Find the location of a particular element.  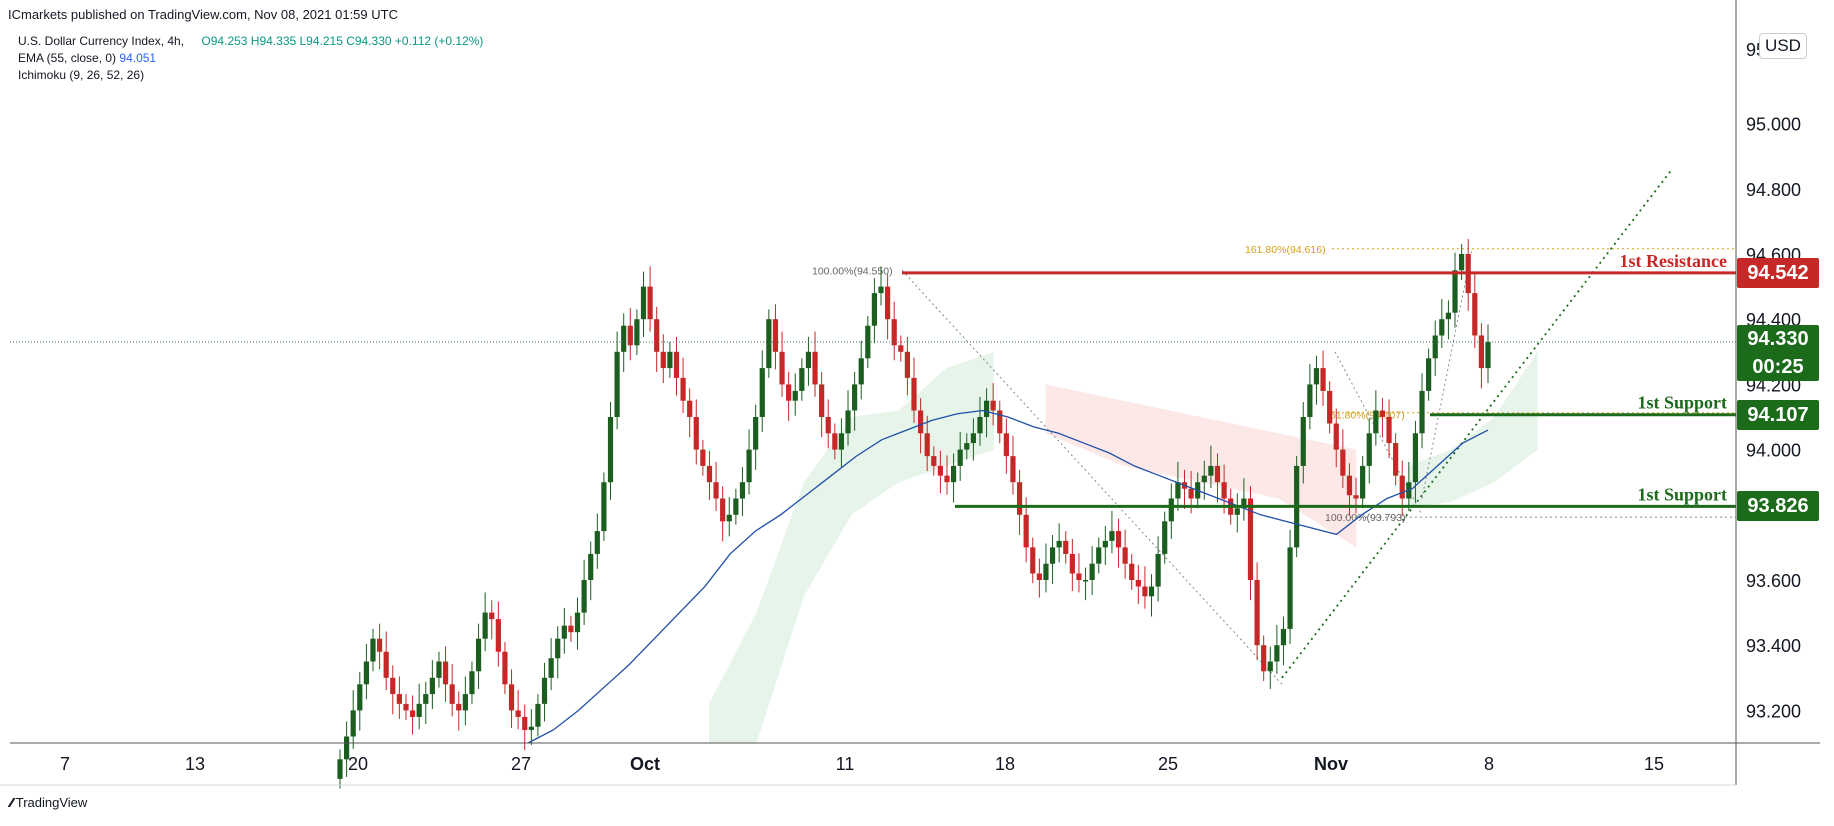

price-tag-support-2: 93.826 is located at coordinates (1778, 506).